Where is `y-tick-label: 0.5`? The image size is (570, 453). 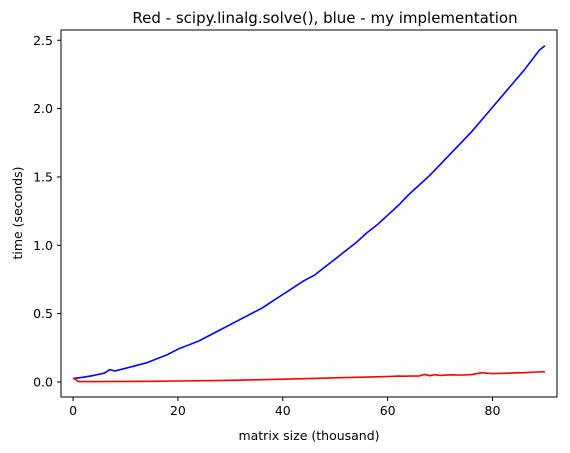 y-tick-label: 0.5 is located at coordinates (43, 313).